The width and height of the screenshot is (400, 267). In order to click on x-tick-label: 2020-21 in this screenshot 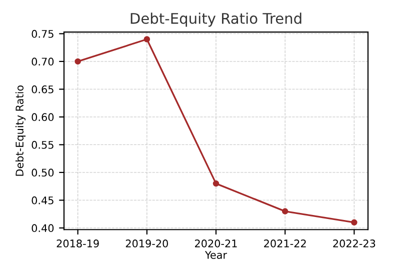, I will do `click(216, 244)`.